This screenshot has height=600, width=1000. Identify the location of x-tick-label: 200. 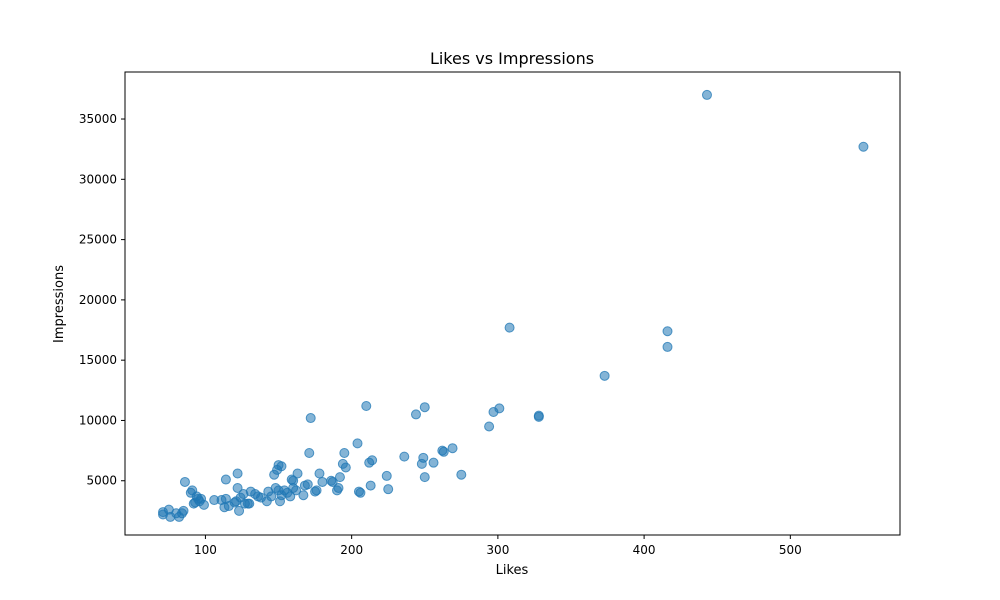
(351, 550).